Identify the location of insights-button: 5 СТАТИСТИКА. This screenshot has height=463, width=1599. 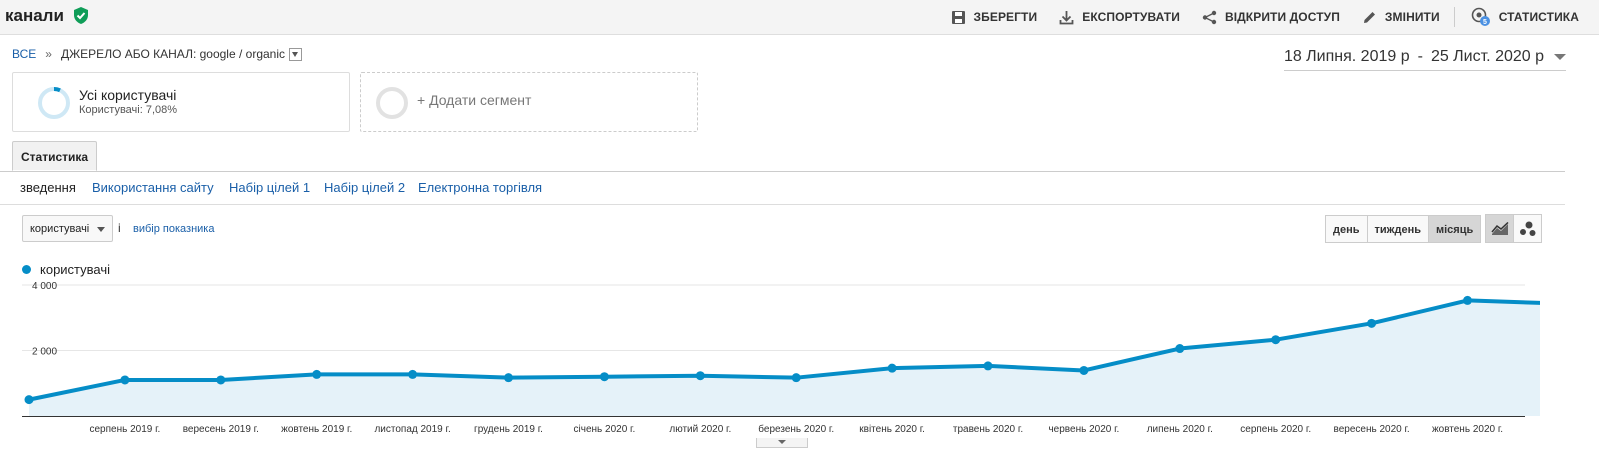
(1525, 17).